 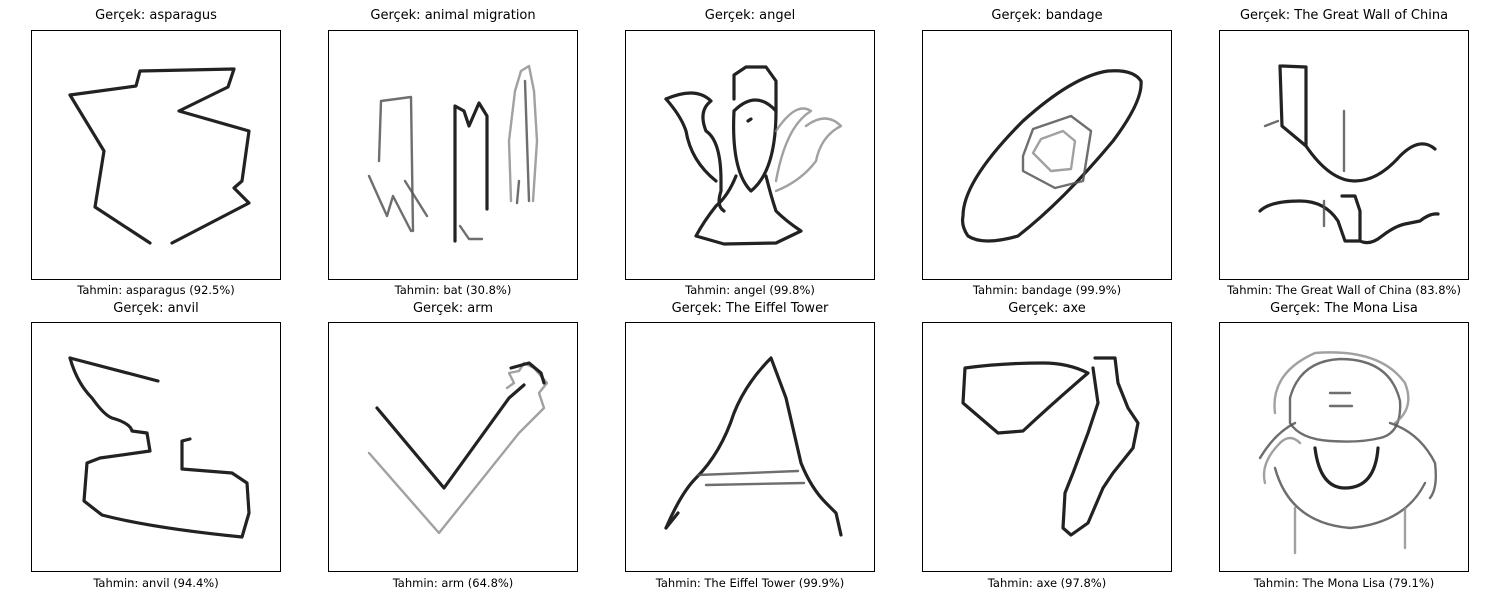 What do you see at coordinates (1344, 583) in the screenshot?
I see `panel-caption: Tahmin: The Mona Lisa (79.1%)` at bounding box center [1344, 583].